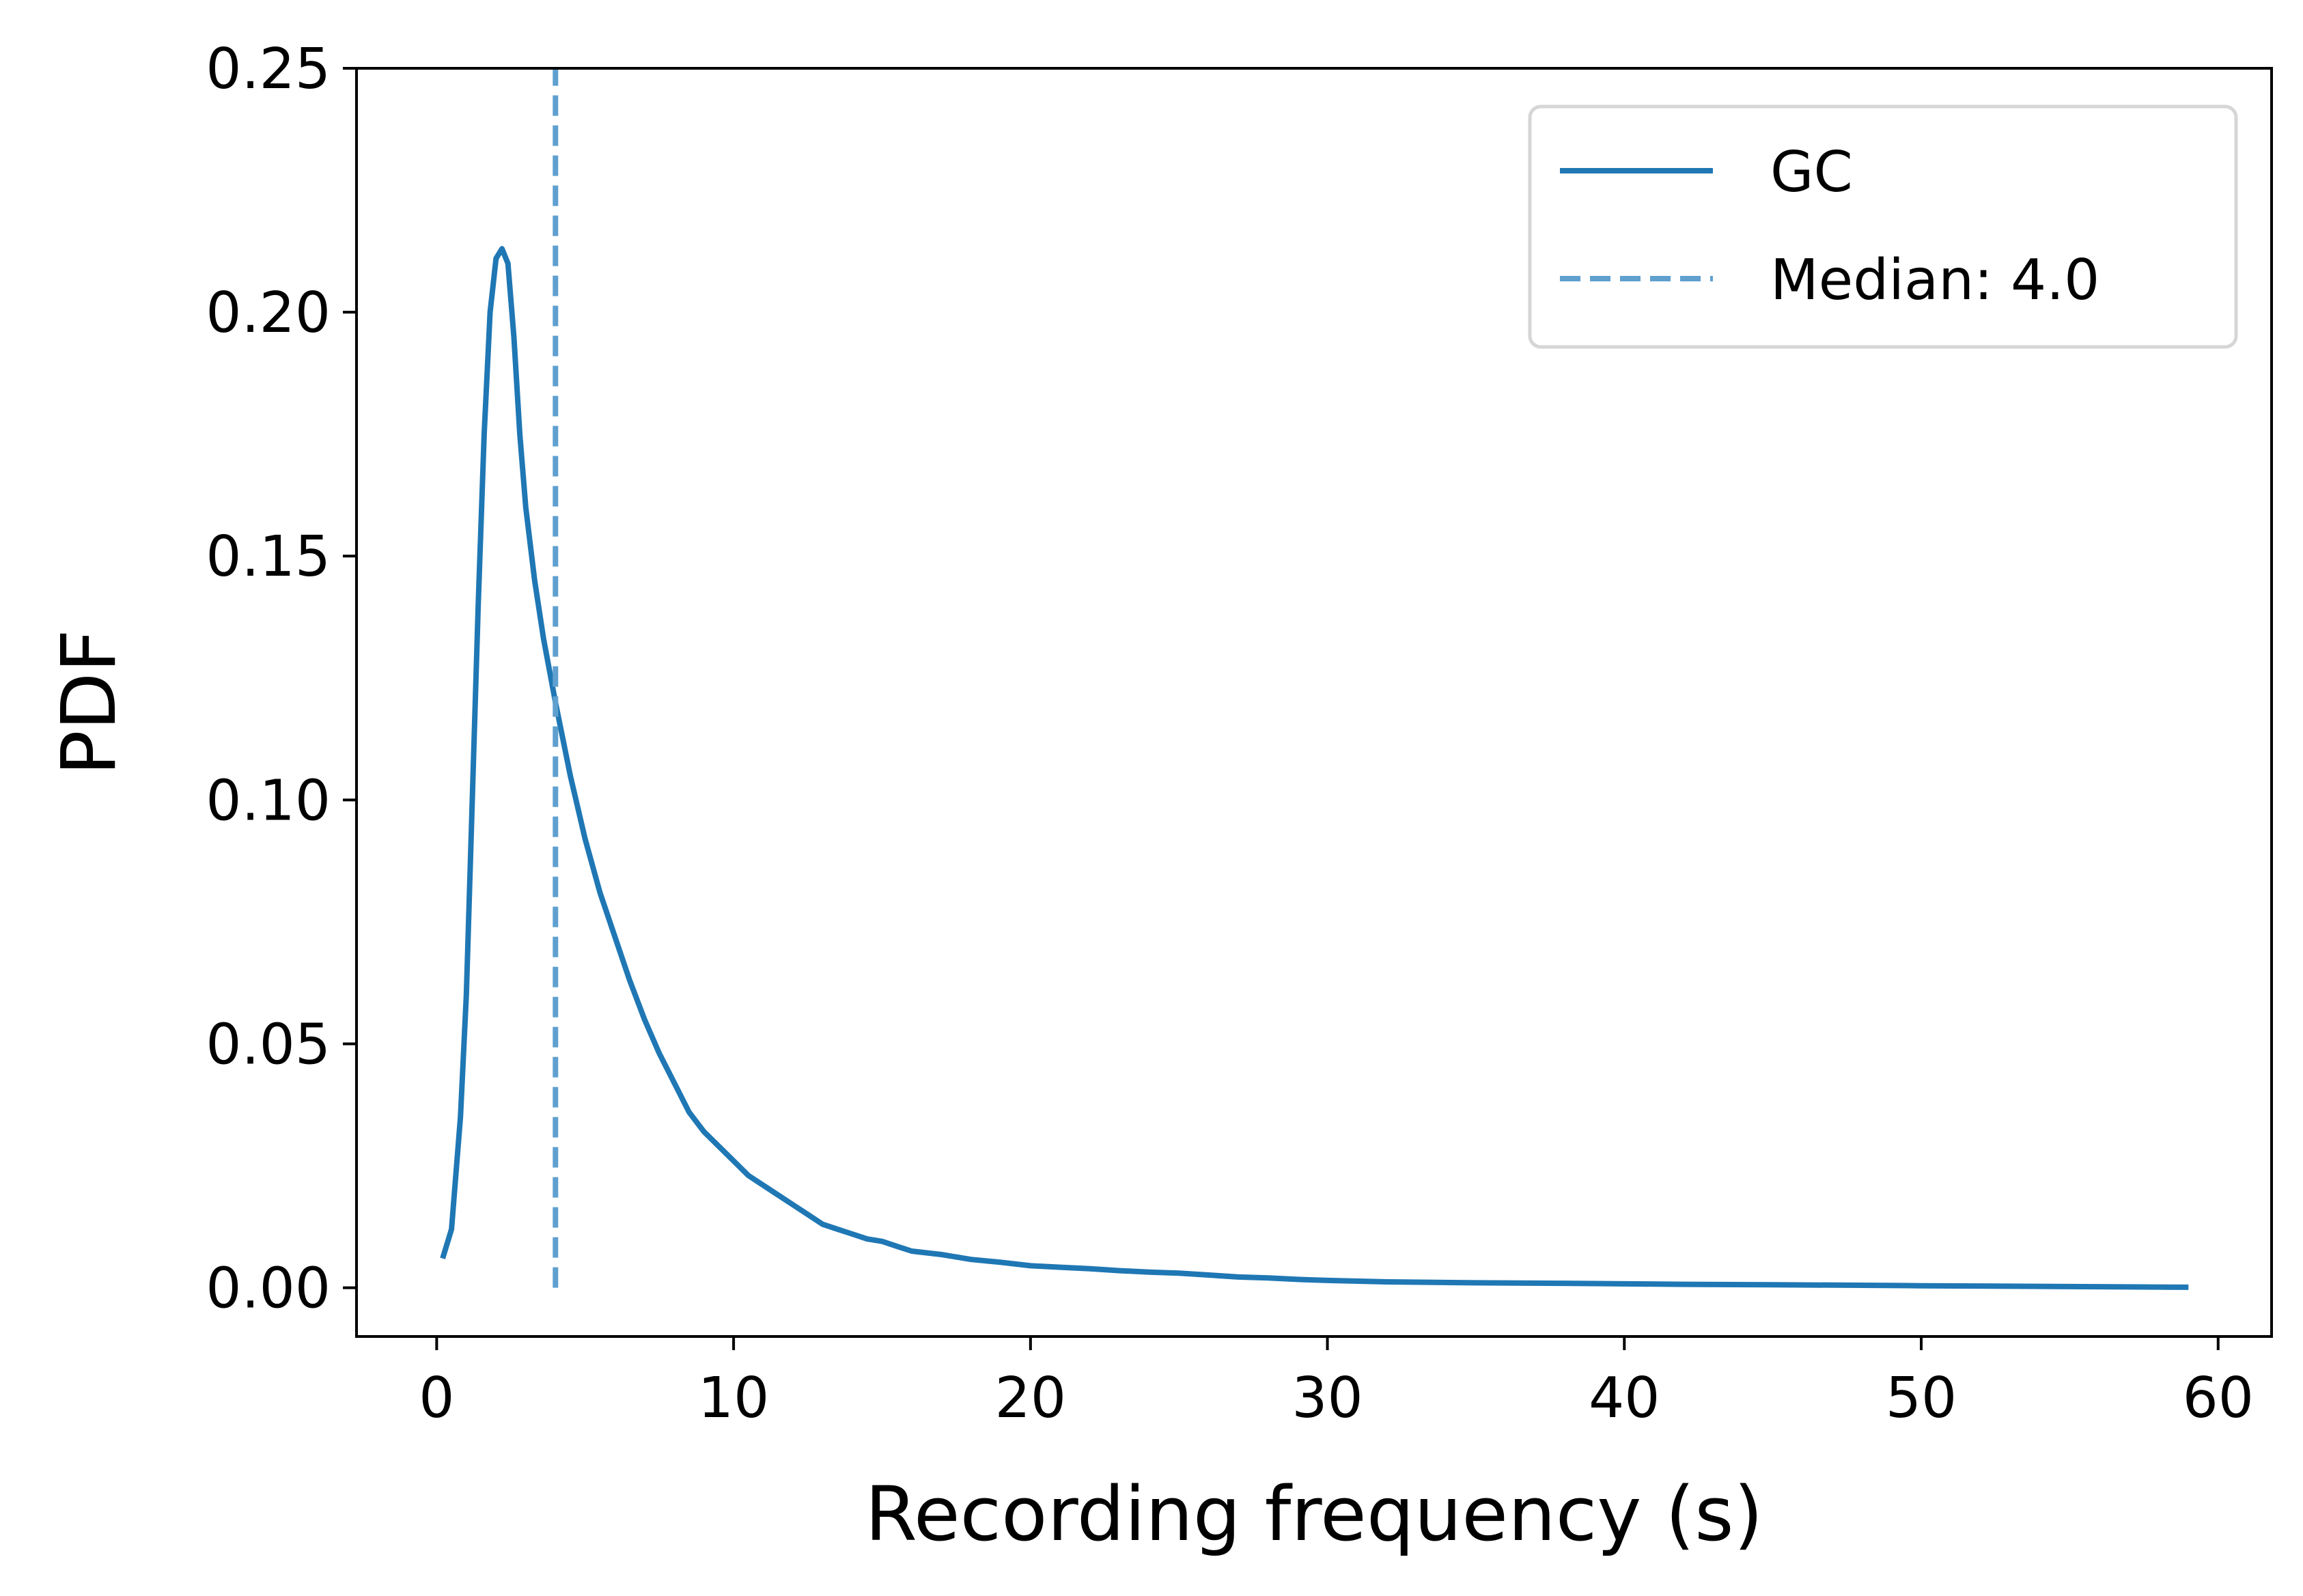 The image size is (2303, 1596). I want to click on y-tick-label: 0.20, so click(268, 313).